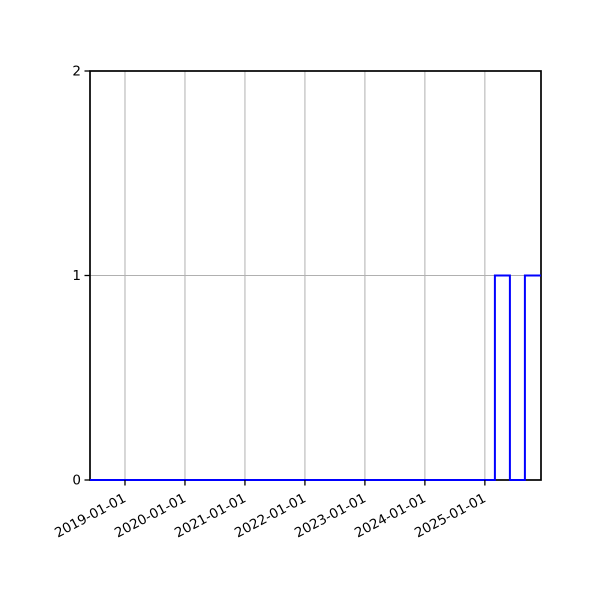 The image size is (600, 600). Describe the element at coordinates (76, 72) in the screenshot. I see `y-tick-label: 2` at that location.